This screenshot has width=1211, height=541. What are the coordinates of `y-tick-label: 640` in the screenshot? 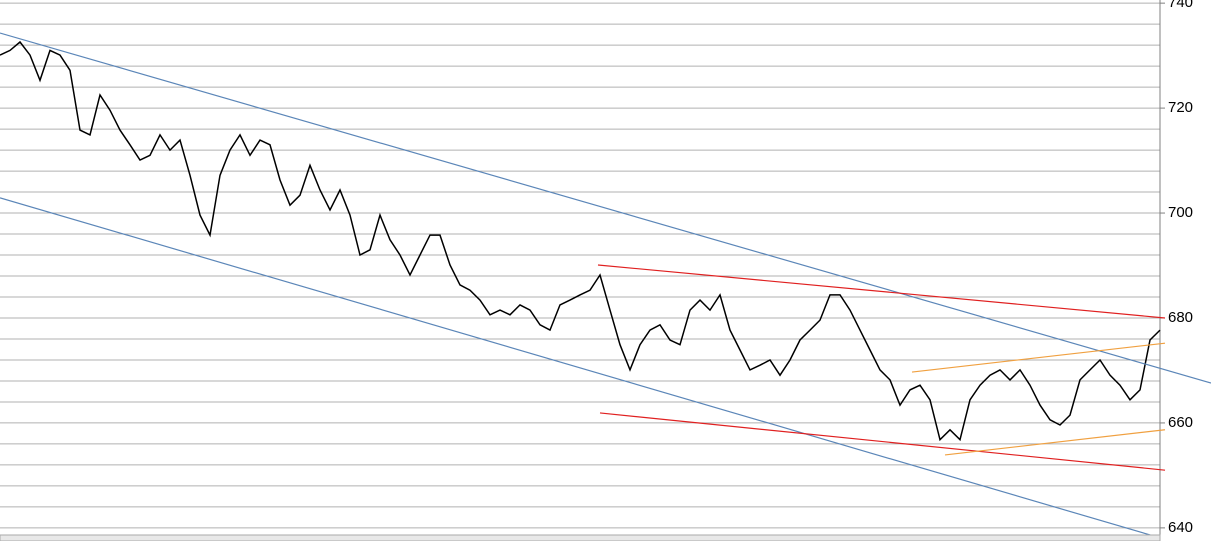 It's located at (1180, 527).